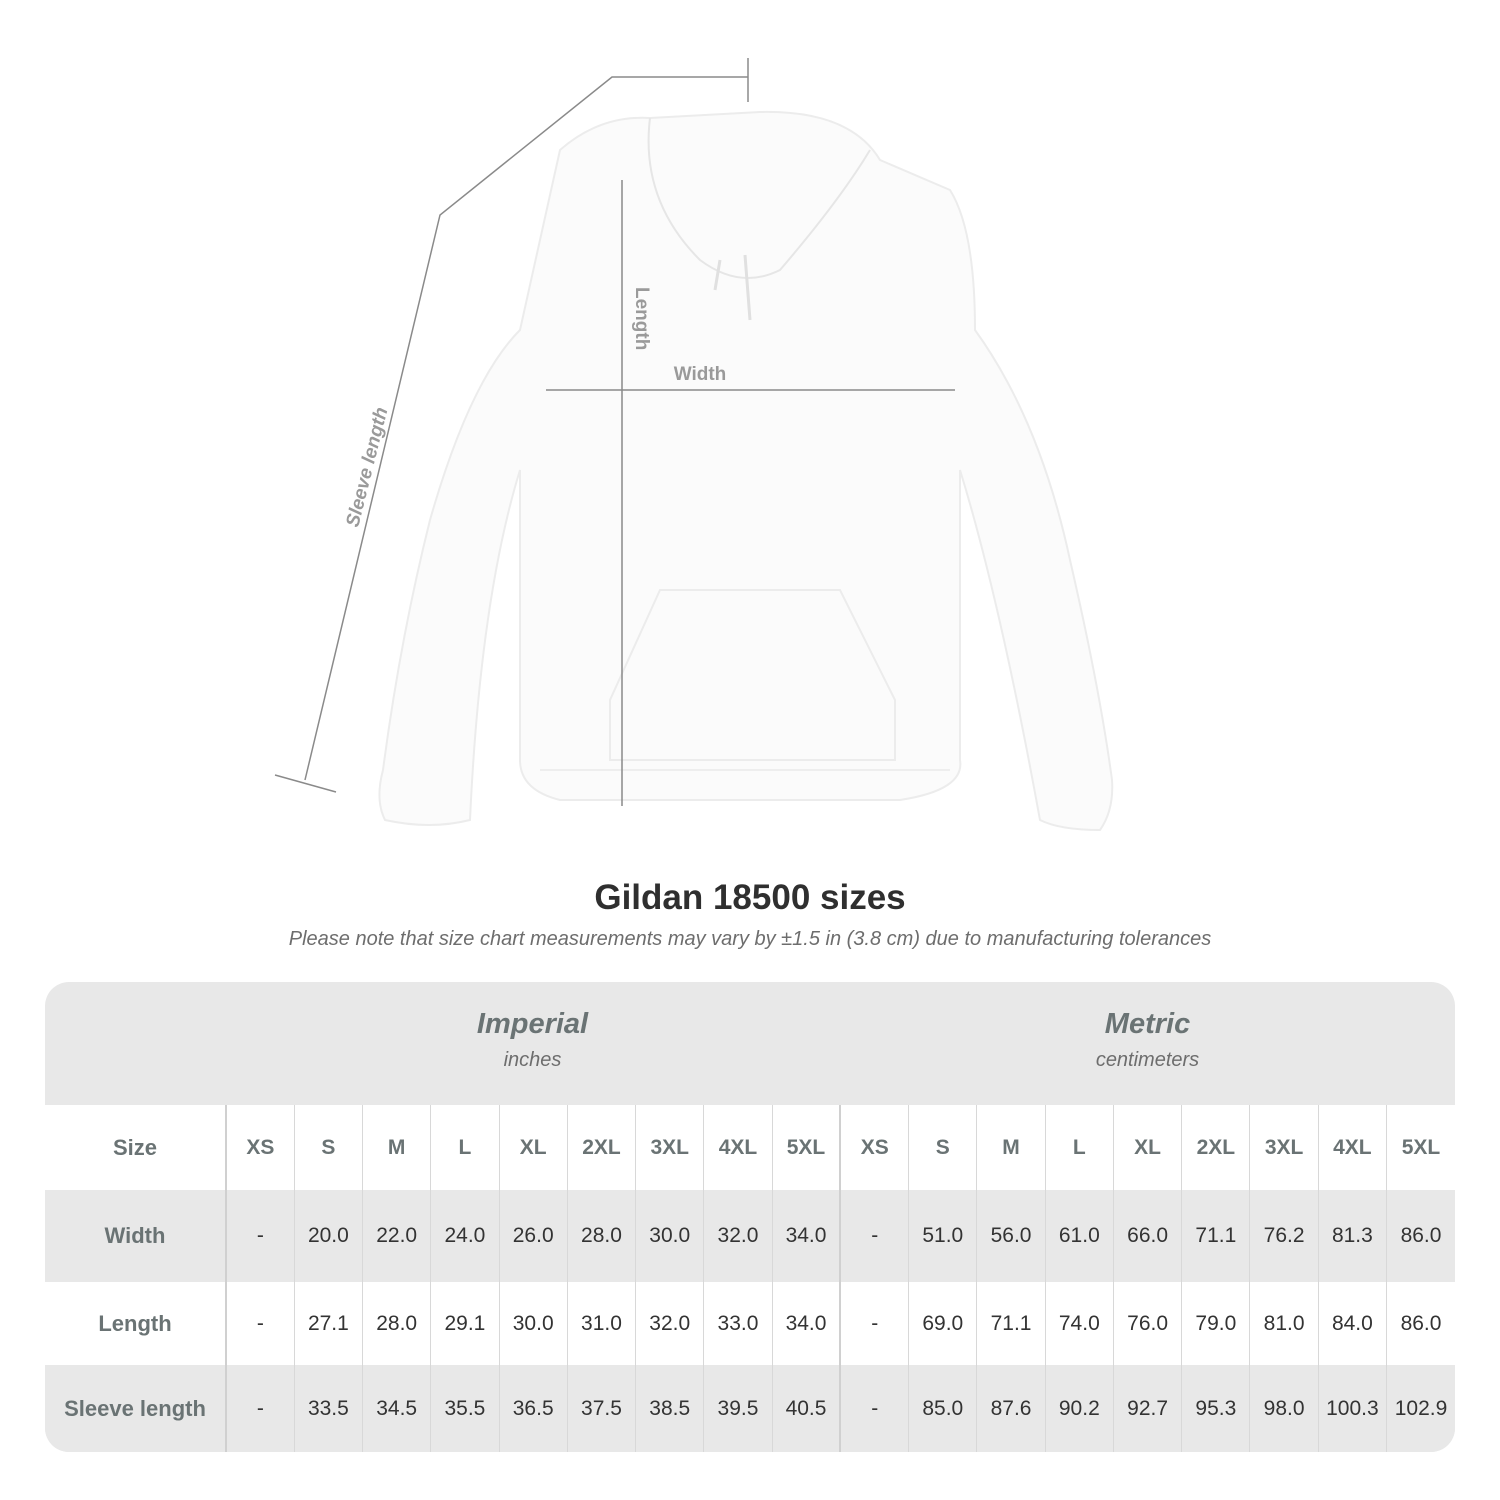 The width and height of the screenshot is (1500, 1500). What do you see at coordinates (532, 1060) in the screenshot?
I see `imperial-unit: inches` at bounding box center [532, 1060].